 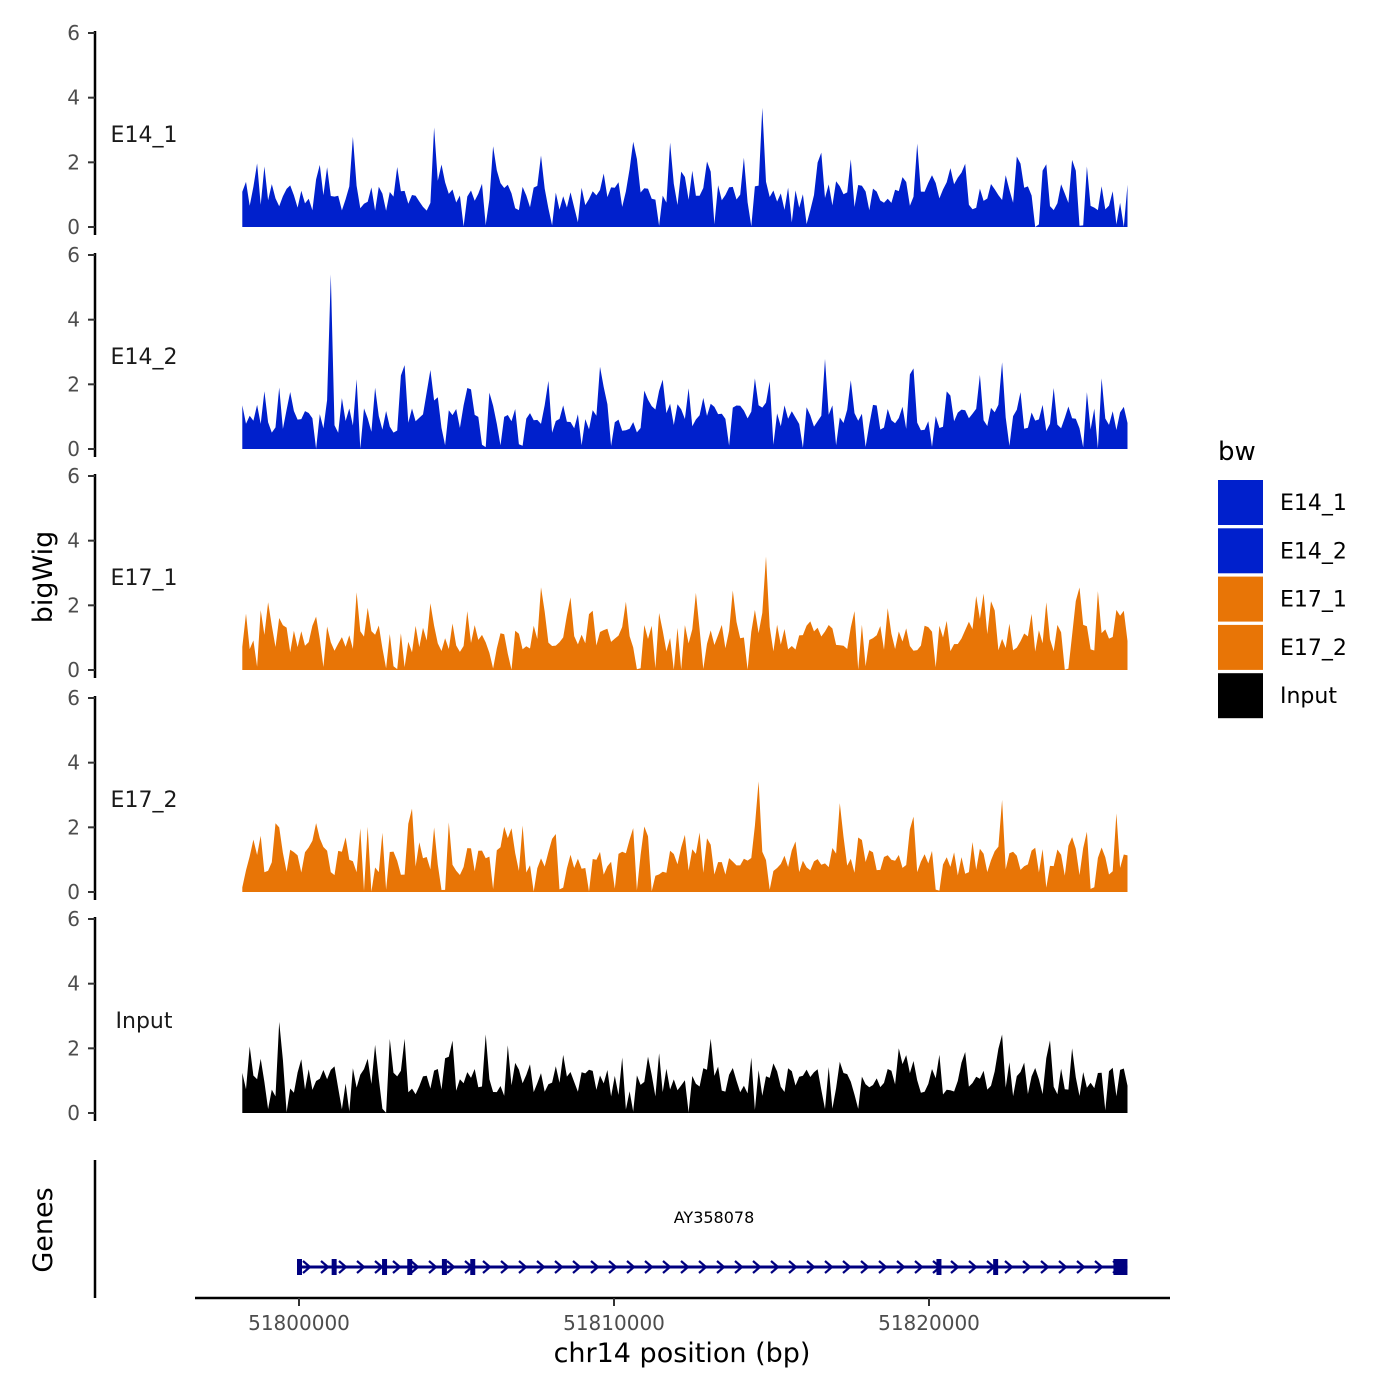 What do you see at coordinates (299, 1323) in the screenshot?
I see `x-tick-label: 51800000` at bounding box center [299, 1323].